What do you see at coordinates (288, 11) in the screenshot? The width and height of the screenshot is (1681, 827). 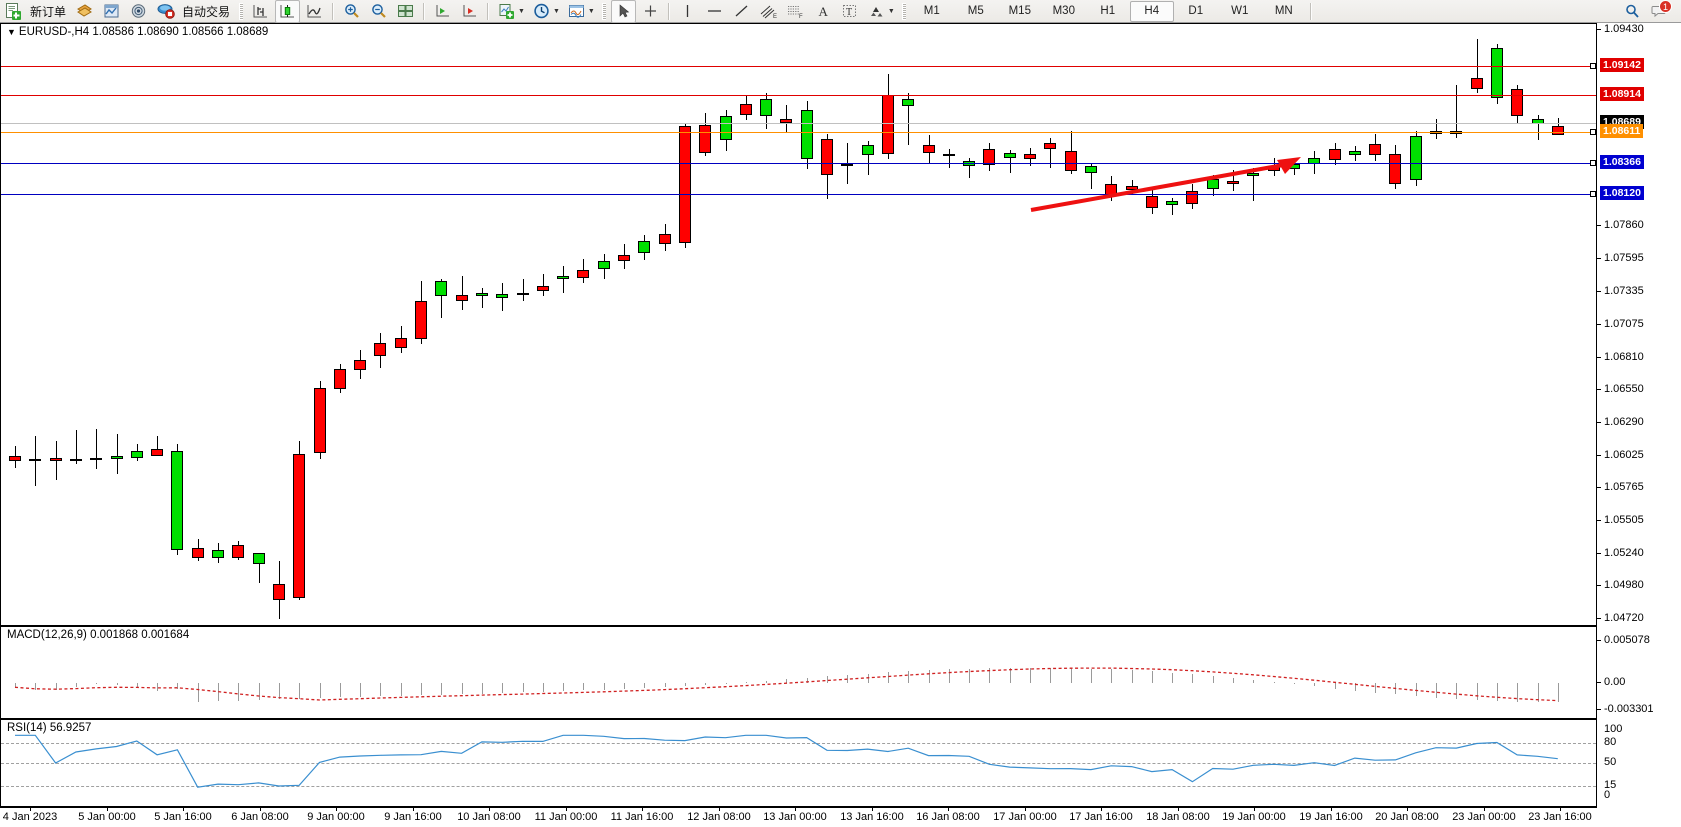 I see `candlestick-chart-icon` at bounding box center [288, 11].